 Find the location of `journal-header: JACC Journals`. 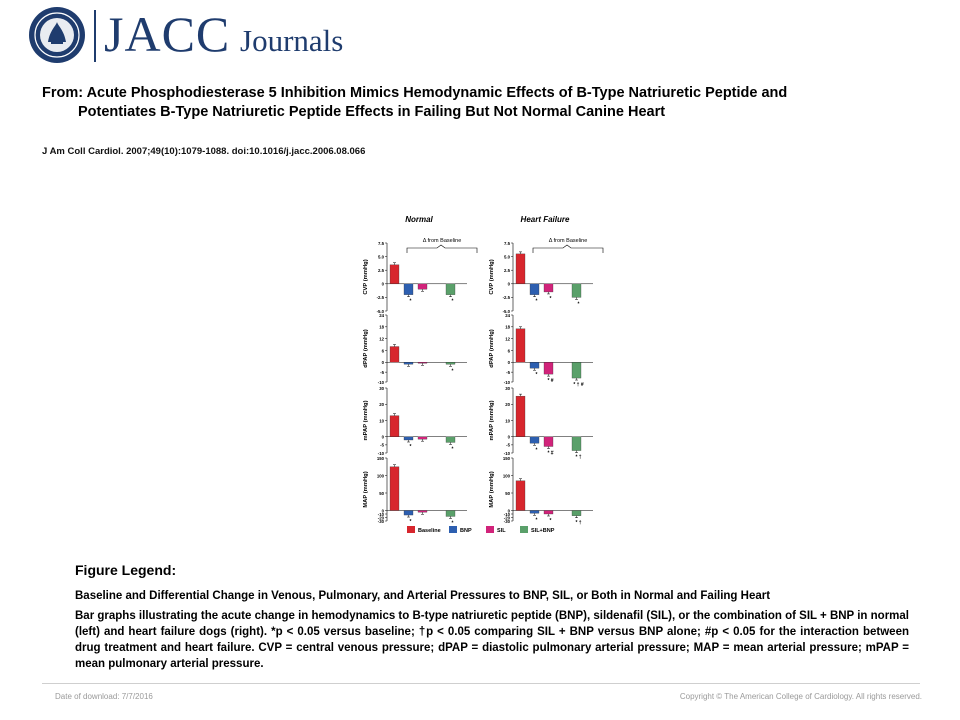

journal-header: JACC Journals is located at coordinates (198, 36).